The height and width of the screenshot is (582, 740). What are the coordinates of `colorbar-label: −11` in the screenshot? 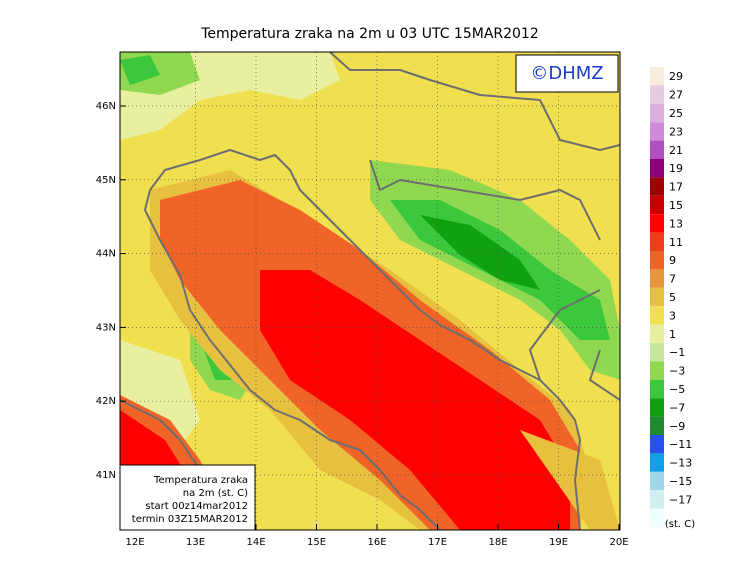 It's located at (680, 444).